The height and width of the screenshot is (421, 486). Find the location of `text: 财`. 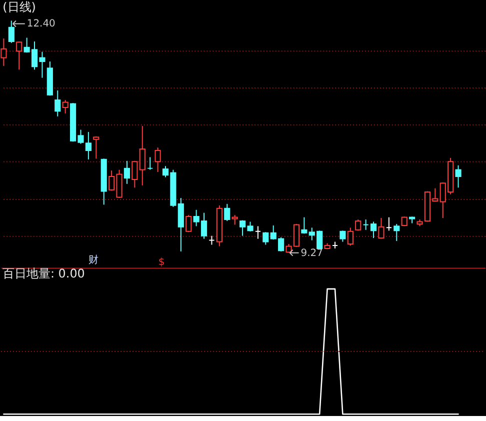

text: 财 is located at coordinates (93, 260).